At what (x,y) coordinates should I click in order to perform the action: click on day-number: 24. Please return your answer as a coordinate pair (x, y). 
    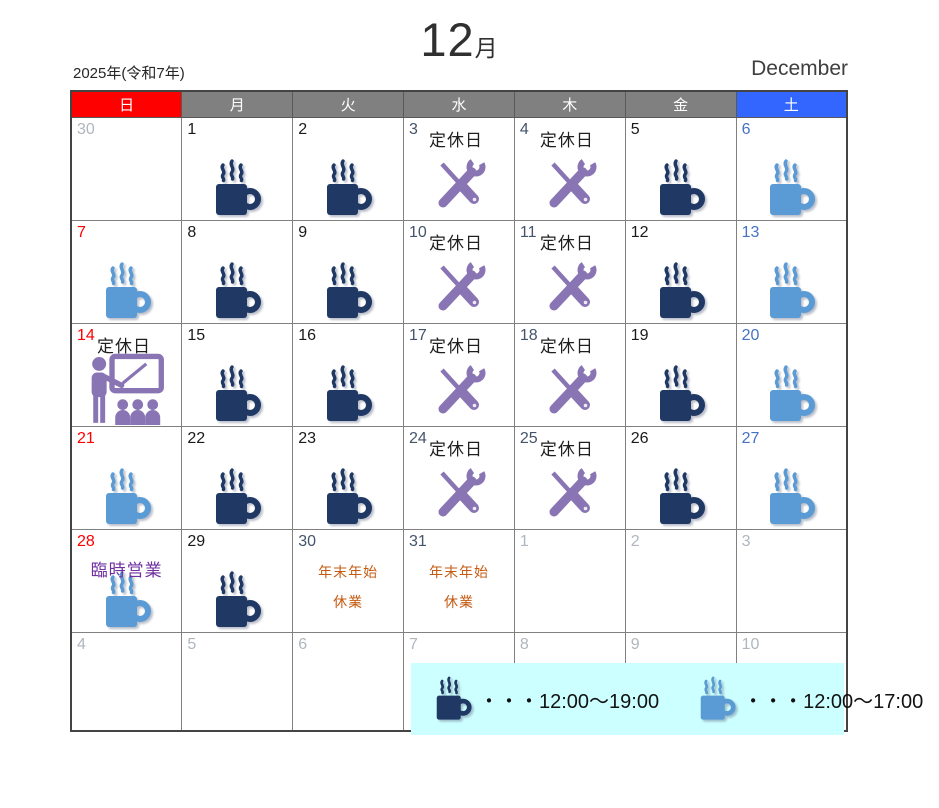
    Looking at the image, I should click on (418, 438).